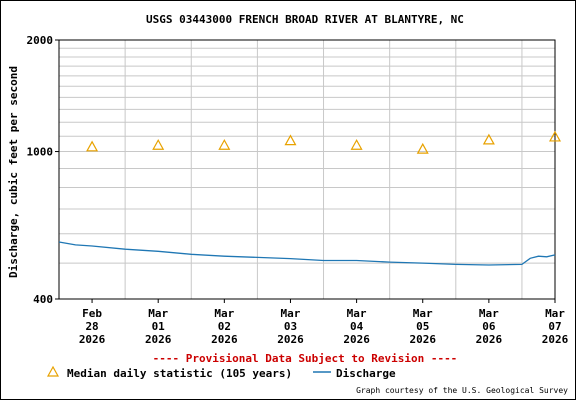  What do you see at coordinates (489, 326) in the screenshot?
I see `x-tick-label: 06` at bounding box center [489, 326].